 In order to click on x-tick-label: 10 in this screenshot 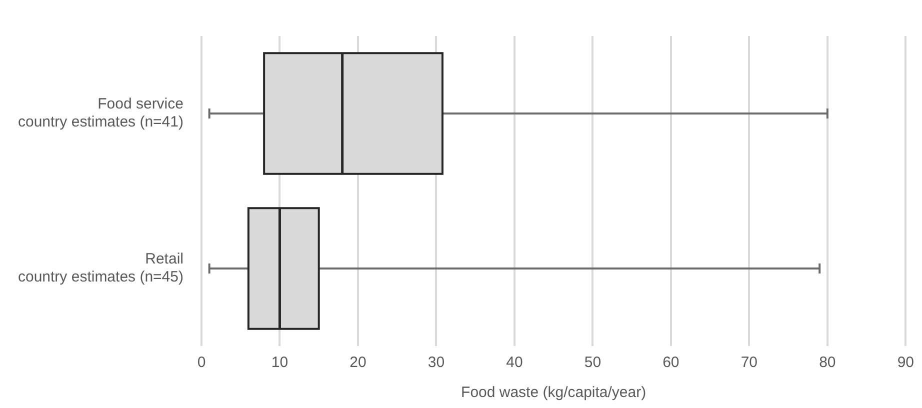, I will do `click(279, 363)`.